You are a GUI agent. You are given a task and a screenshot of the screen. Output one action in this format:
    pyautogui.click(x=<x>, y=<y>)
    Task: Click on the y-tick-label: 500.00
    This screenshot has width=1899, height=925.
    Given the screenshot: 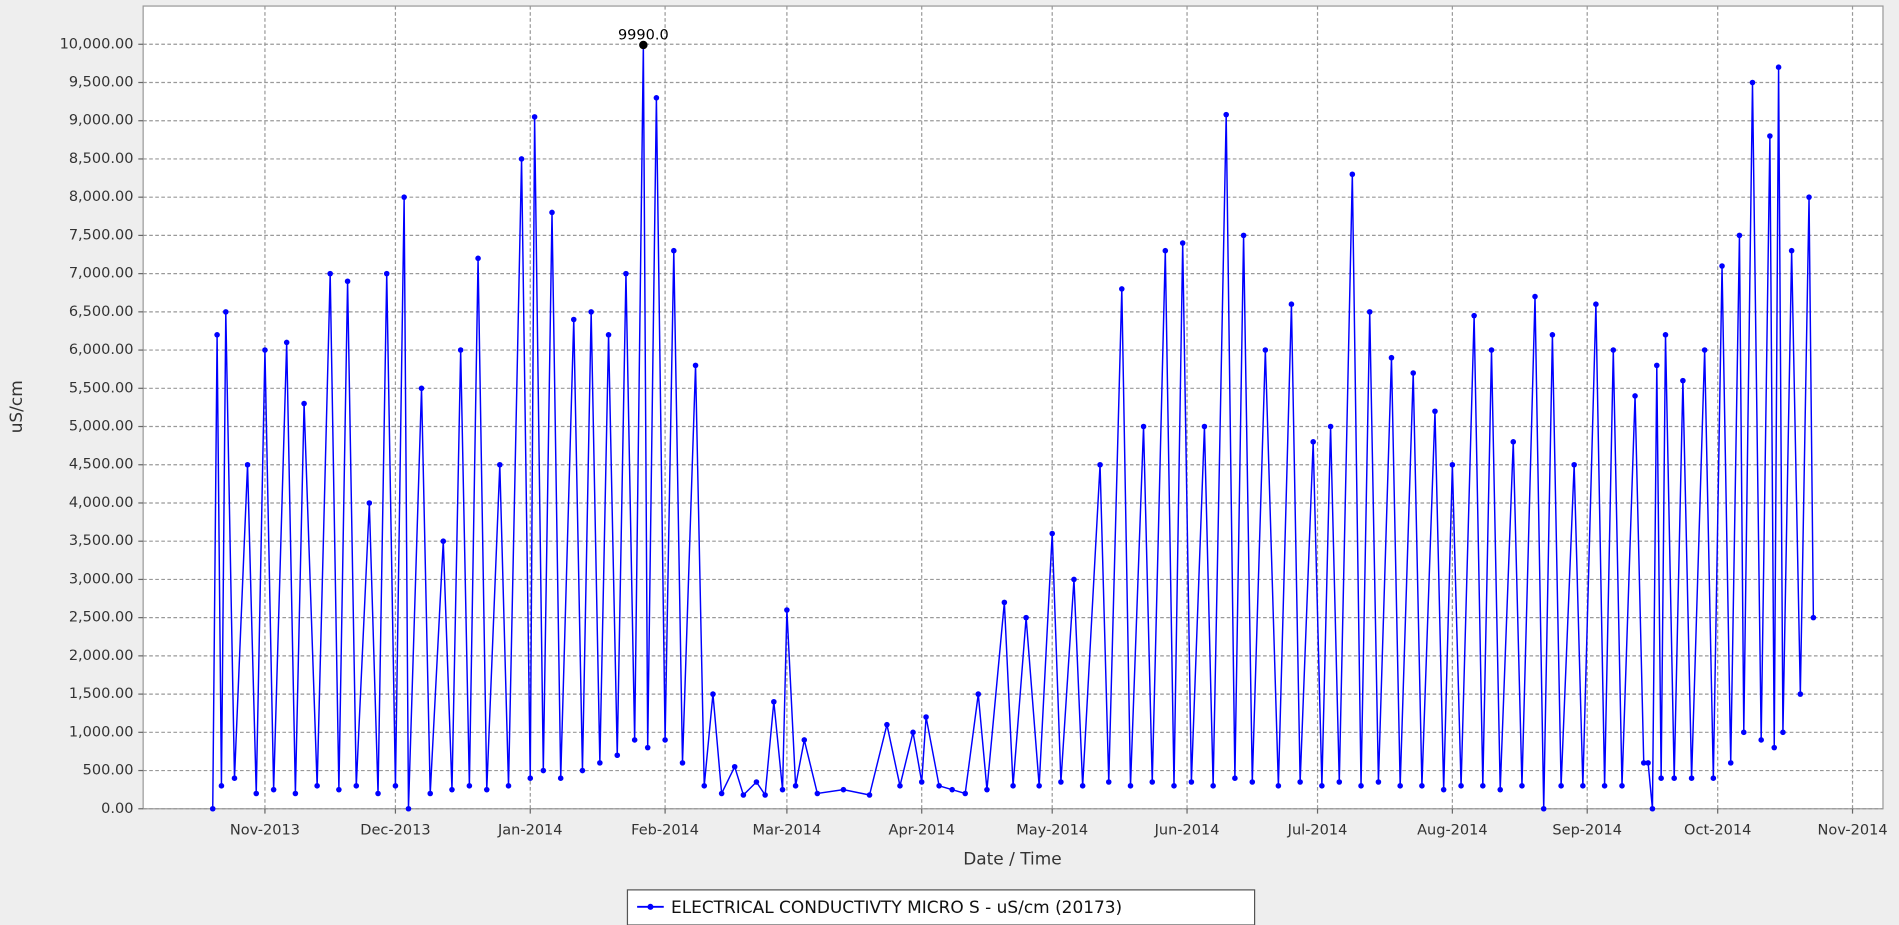 What is the action you would take?
    pyautogui.click(x=108, y=771)
    